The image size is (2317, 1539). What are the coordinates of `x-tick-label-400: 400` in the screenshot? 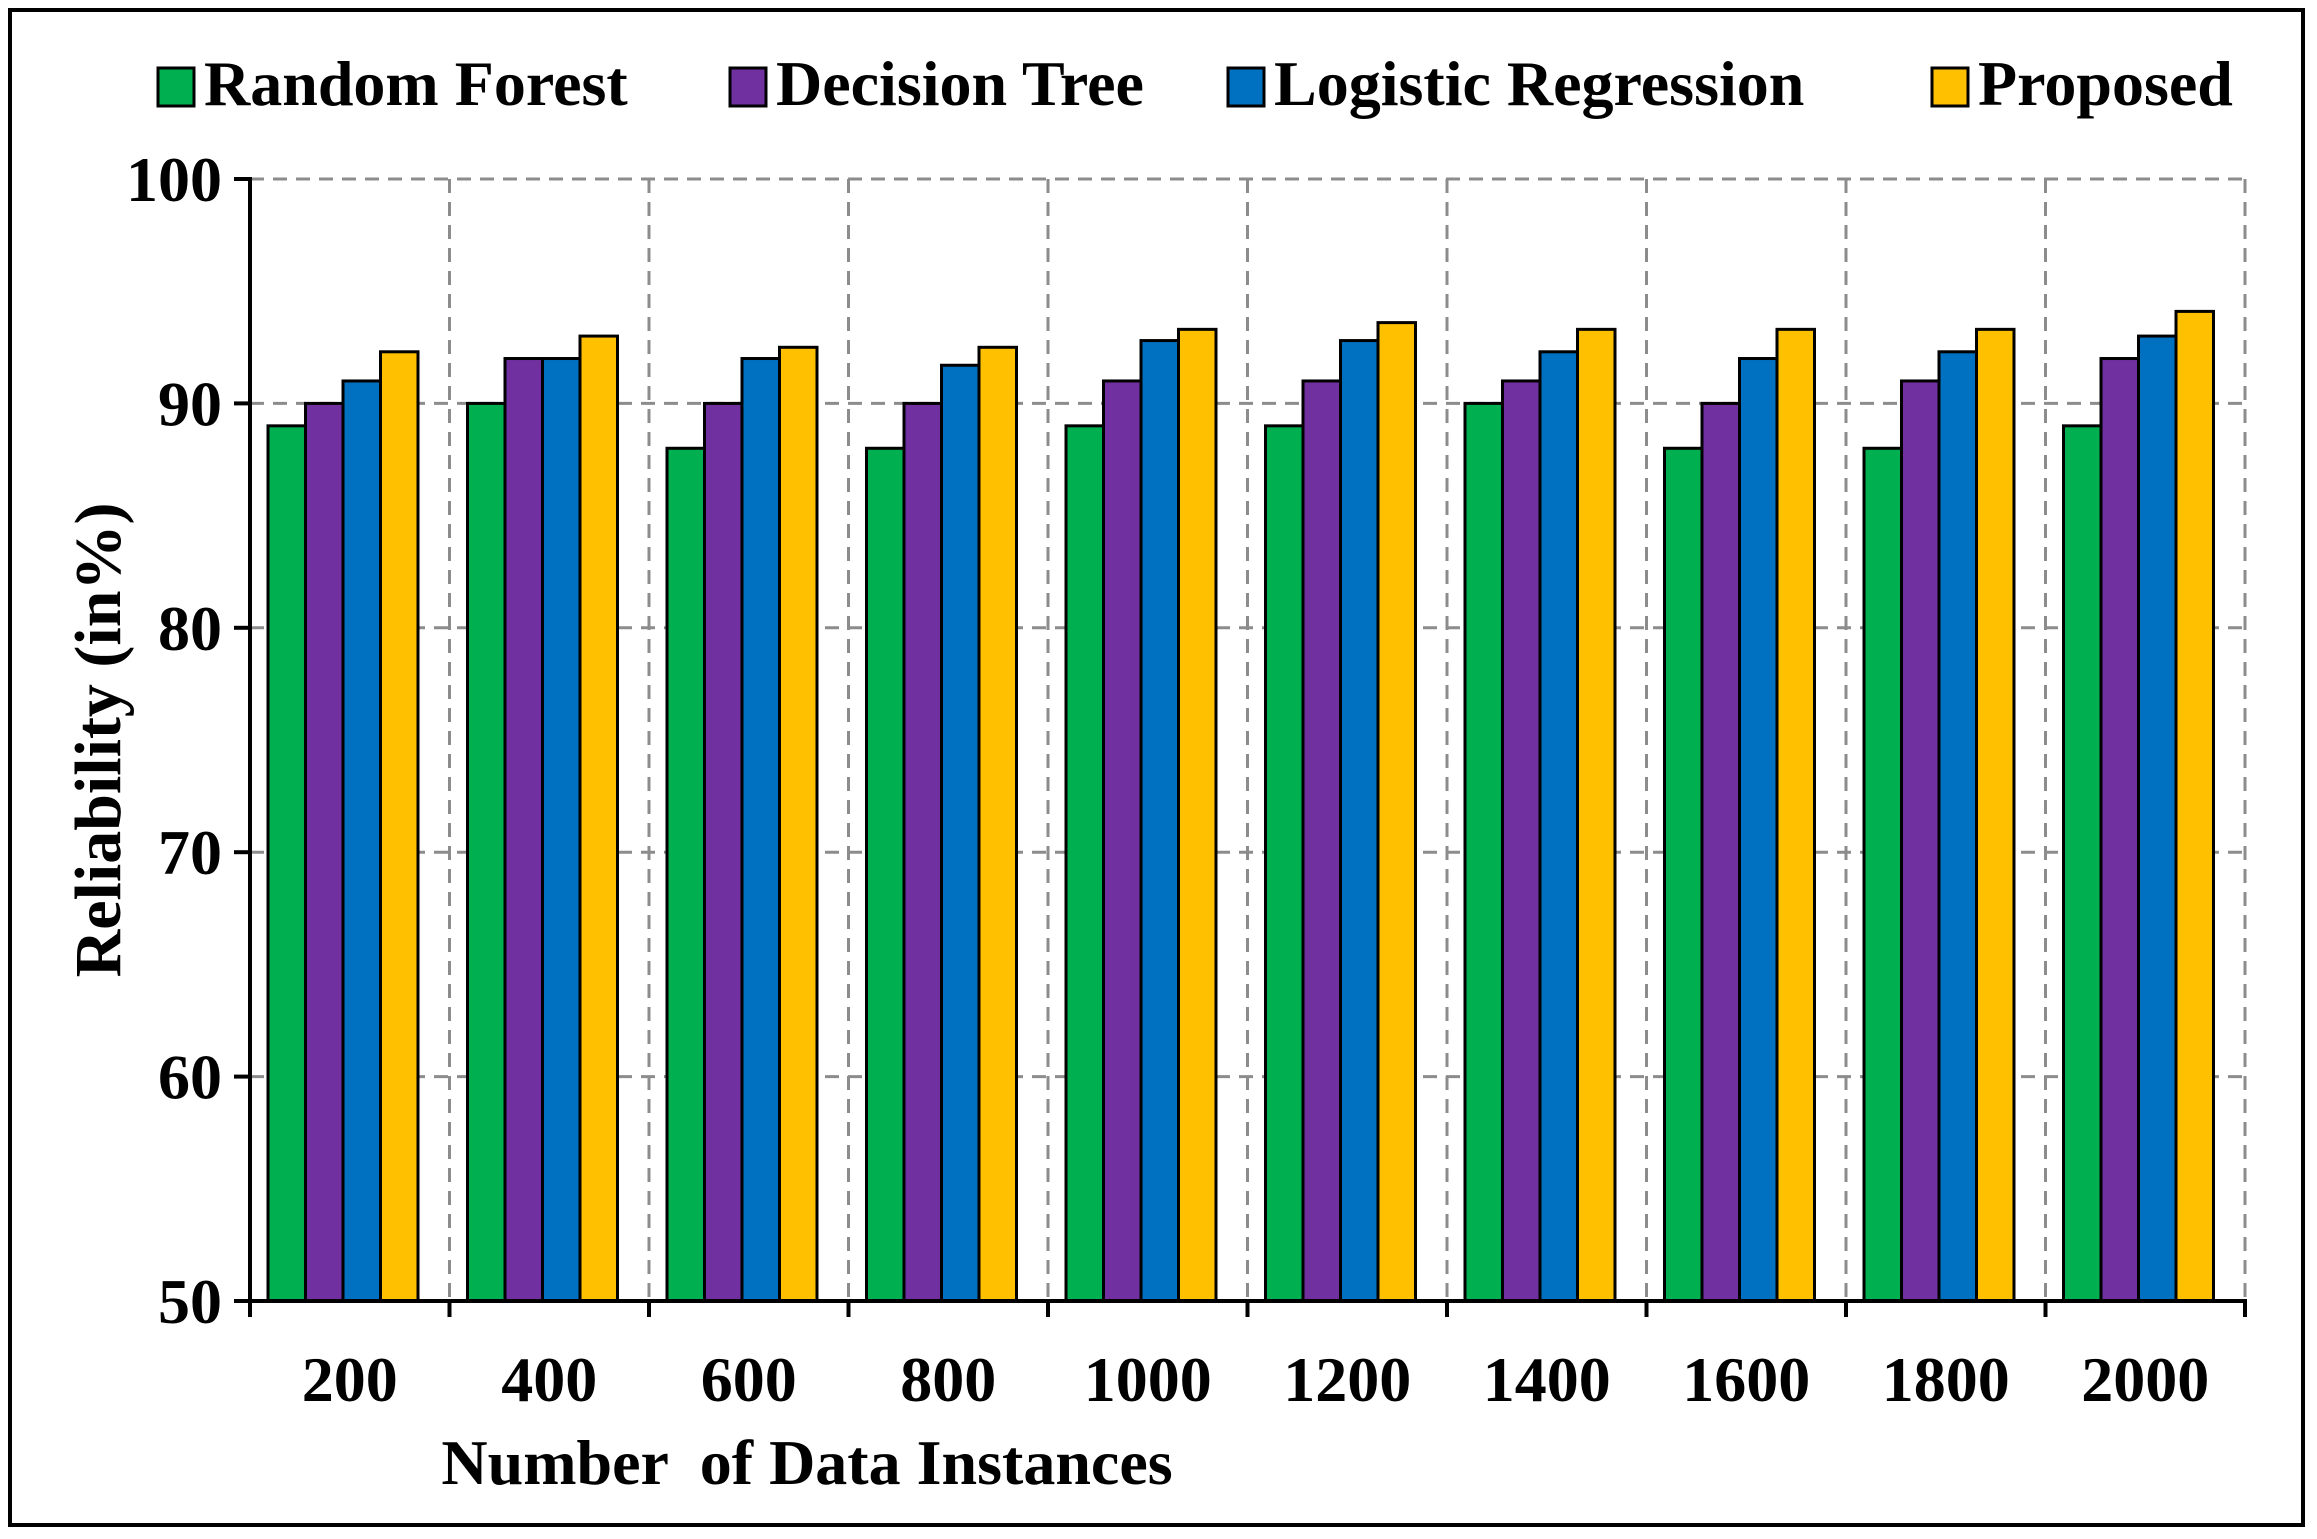 It's located at (549, 1379).